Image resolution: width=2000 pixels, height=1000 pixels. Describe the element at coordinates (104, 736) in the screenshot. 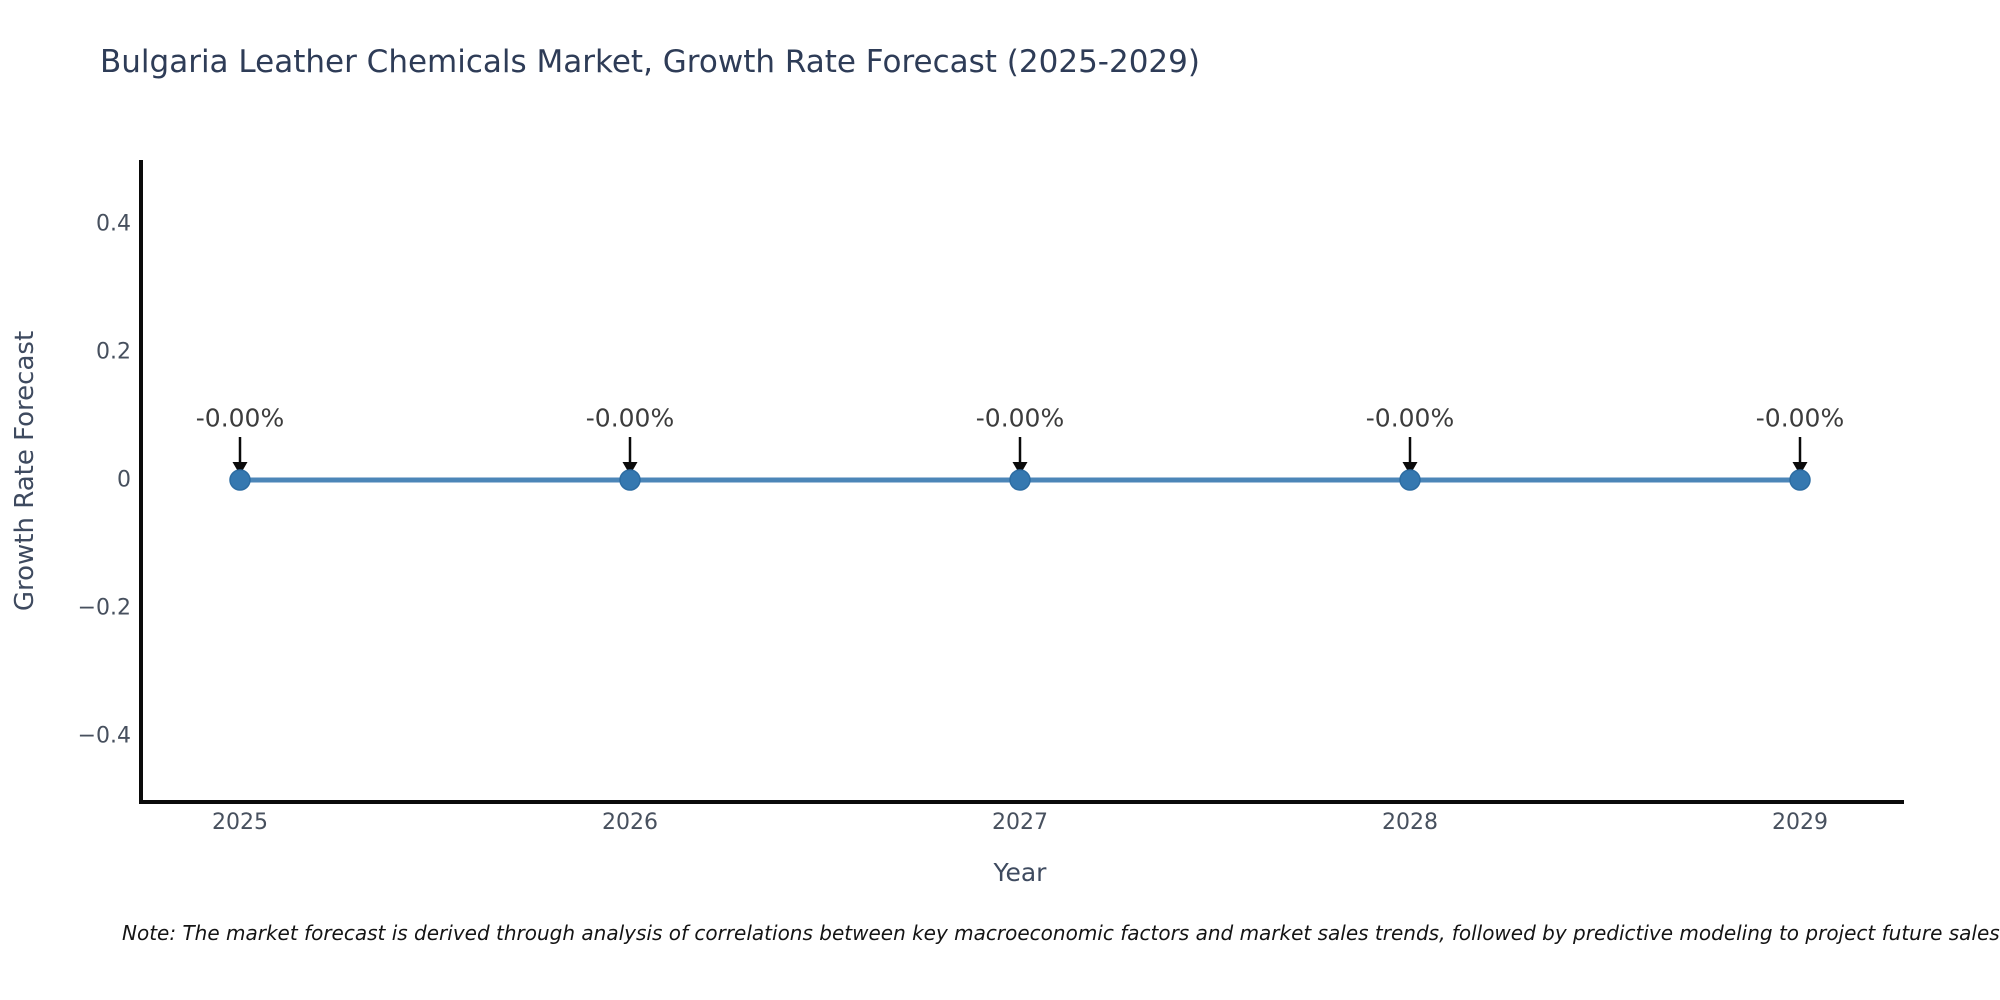

I see `y-tick-label: −0.4` at that location.